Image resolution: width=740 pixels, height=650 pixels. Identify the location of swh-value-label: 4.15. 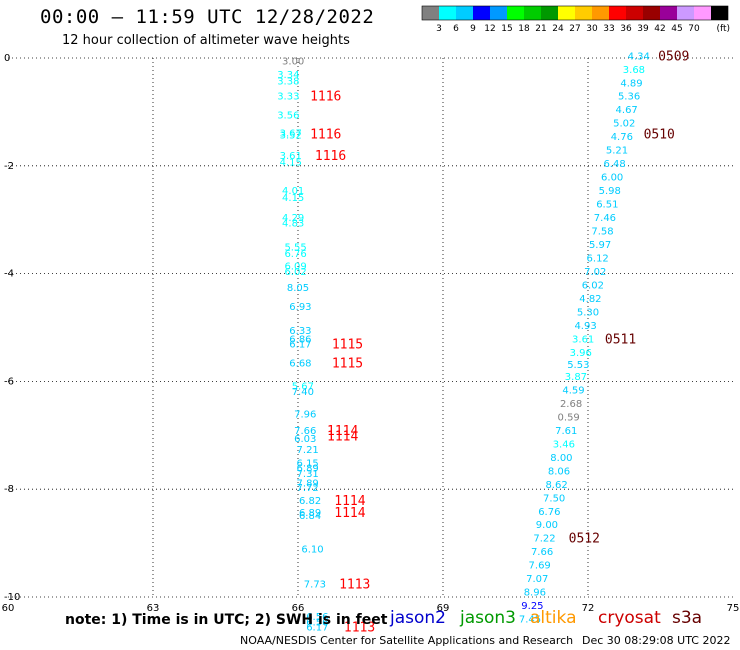
(293, 198).